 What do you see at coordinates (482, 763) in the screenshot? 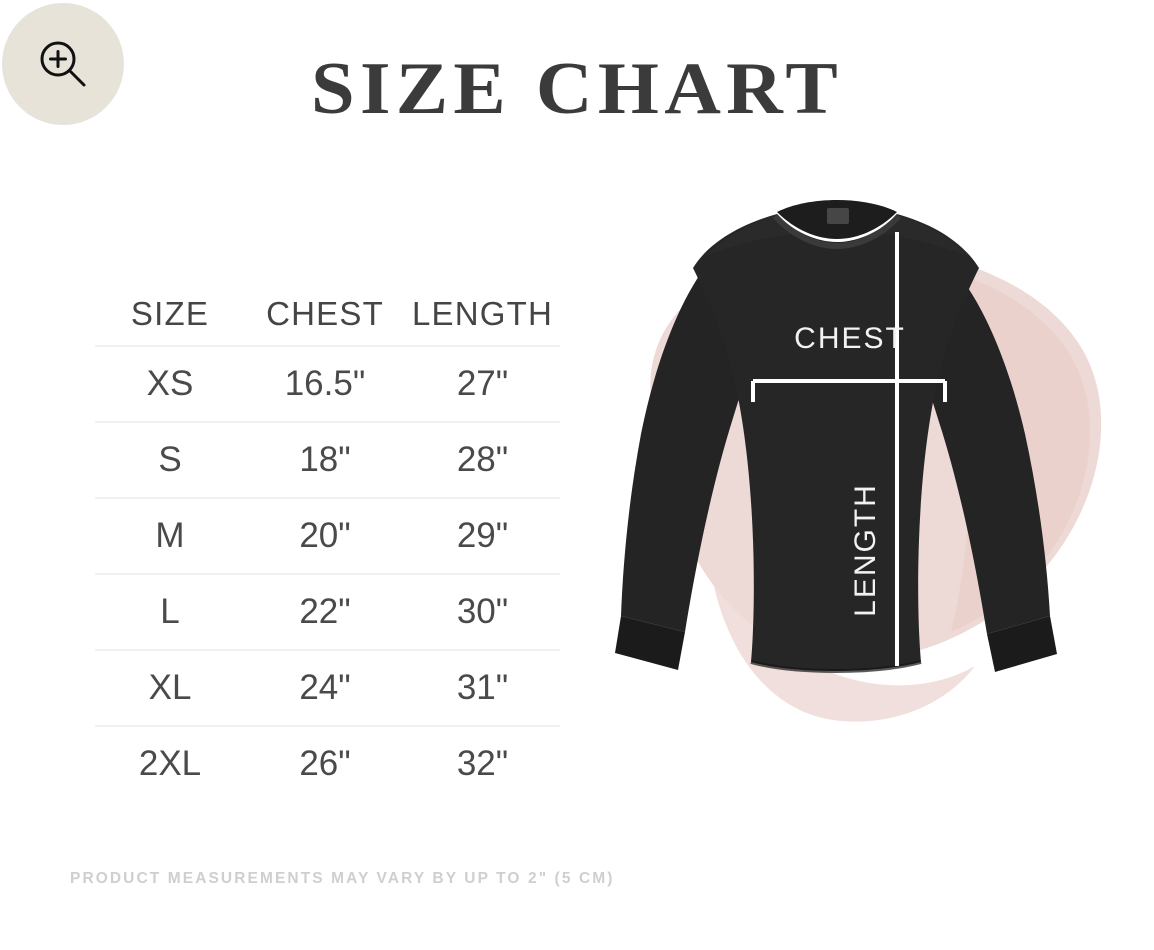
I see `cell-length: 32"` at bounding box center [482, 763].